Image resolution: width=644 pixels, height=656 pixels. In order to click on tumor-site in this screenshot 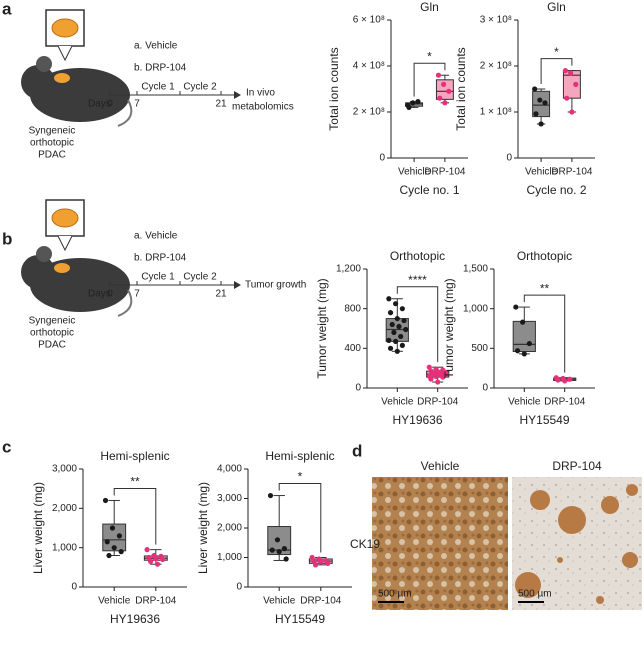, I will do `click(62, 78)`.